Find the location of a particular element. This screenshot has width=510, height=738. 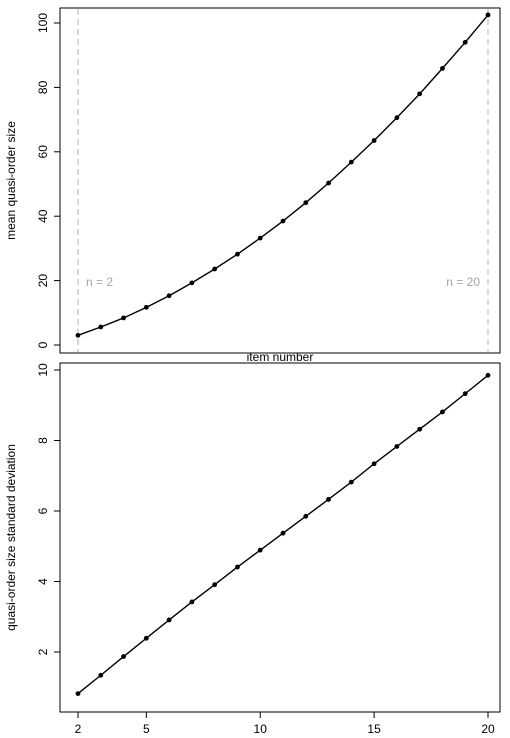

y-tick-label: 8 is located at coordinates (43, 440).